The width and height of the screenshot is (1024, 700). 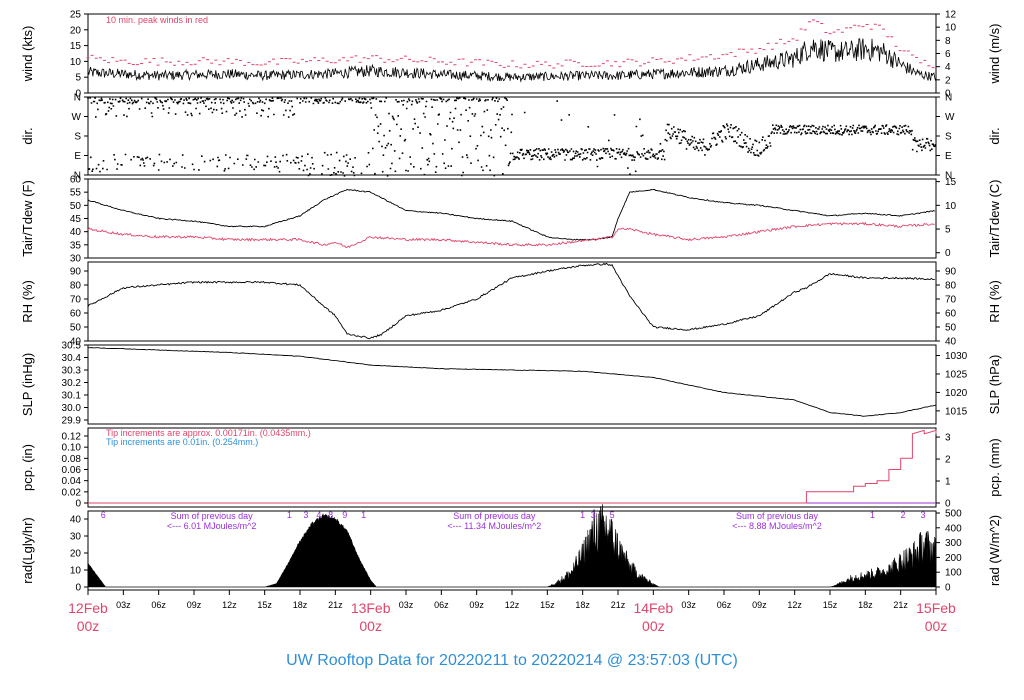 What do you see at coordinates (72, 492) in the screenshot?
I see `y-tick-label: 0.02` at bounding box center [72, 492].